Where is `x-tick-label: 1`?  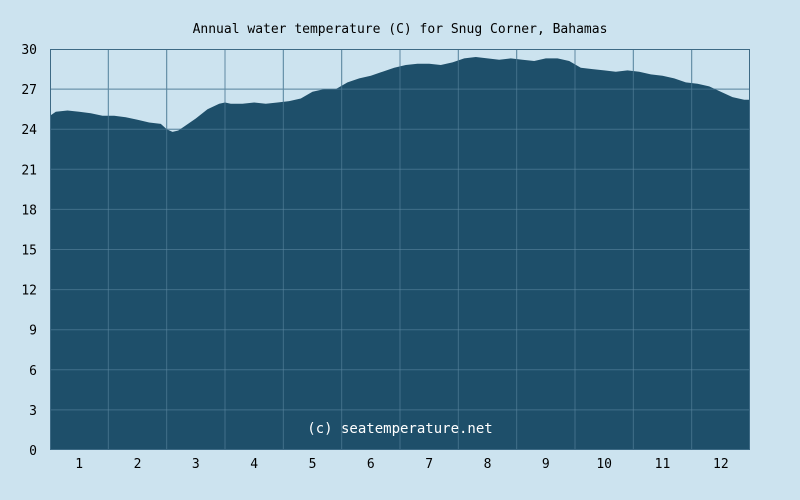 x-tick-label: 1 is located at coordinates (79, 464).